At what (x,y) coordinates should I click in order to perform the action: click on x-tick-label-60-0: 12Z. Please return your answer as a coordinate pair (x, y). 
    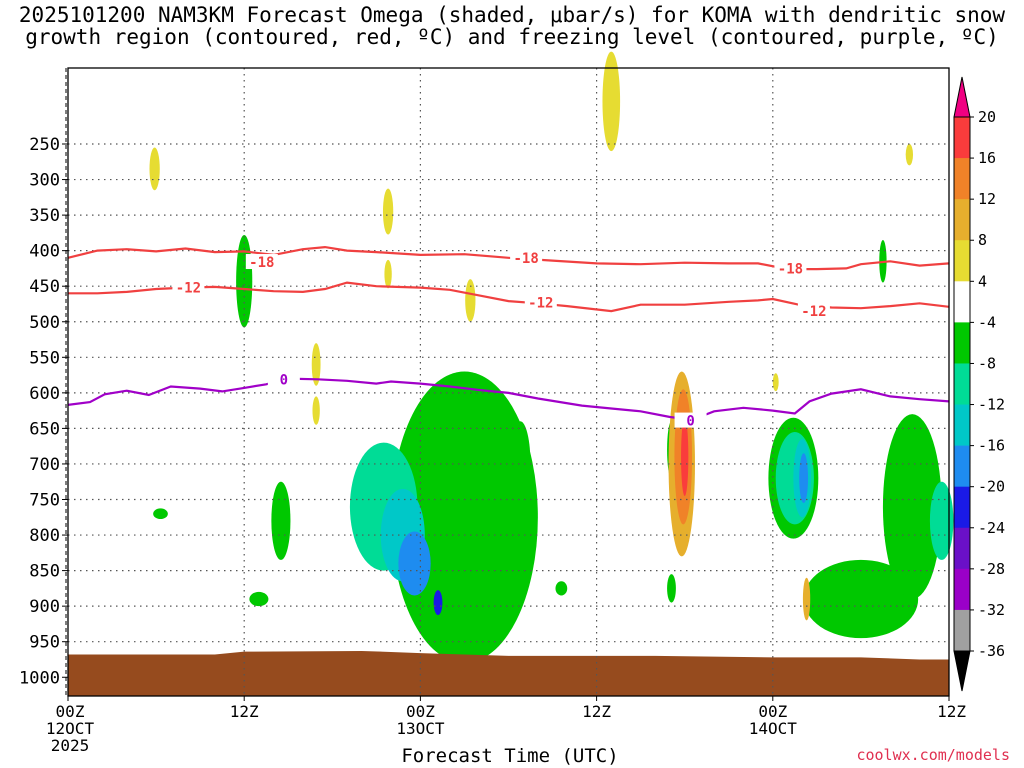
    Looking at the image, I should click on (951, 711).